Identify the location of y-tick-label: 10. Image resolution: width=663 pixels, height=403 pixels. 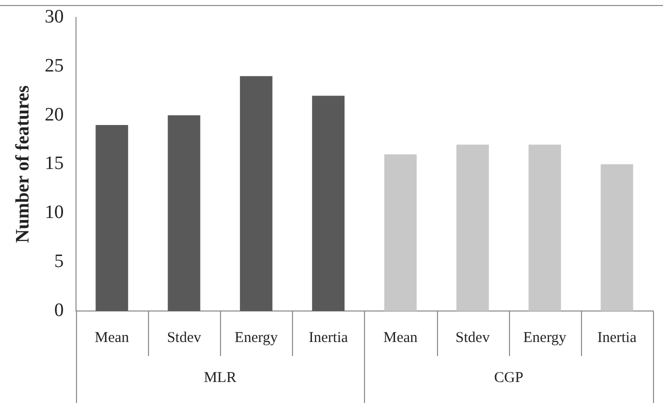
(54, 213).